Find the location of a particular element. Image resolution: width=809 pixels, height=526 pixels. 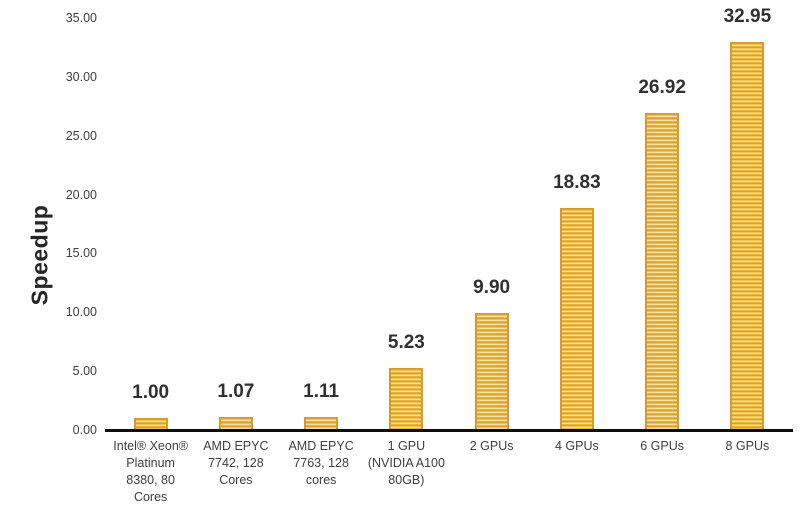

bar-value-label: 1.07 is located at coordinates (236, 392).